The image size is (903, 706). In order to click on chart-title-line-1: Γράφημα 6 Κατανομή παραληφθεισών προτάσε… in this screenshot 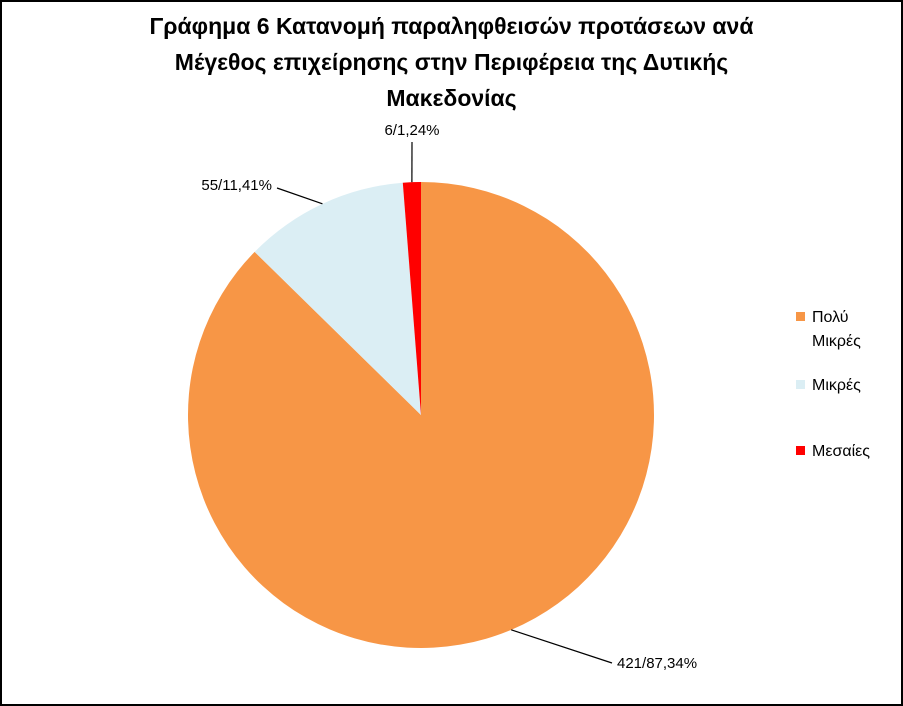, I will do `click(451, 26)`.